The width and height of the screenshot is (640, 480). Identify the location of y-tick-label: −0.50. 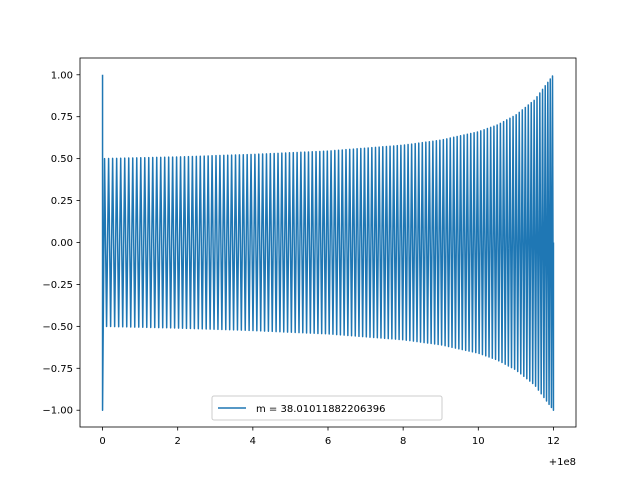
(57, 327).